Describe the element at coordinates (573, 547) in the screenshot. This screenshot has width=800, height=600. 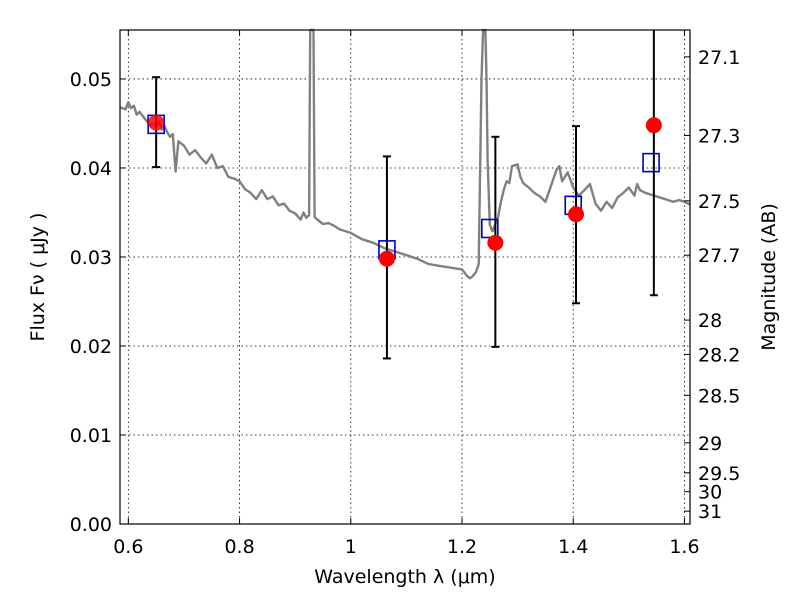
I see `x-tick-label: 1.4` at that location.